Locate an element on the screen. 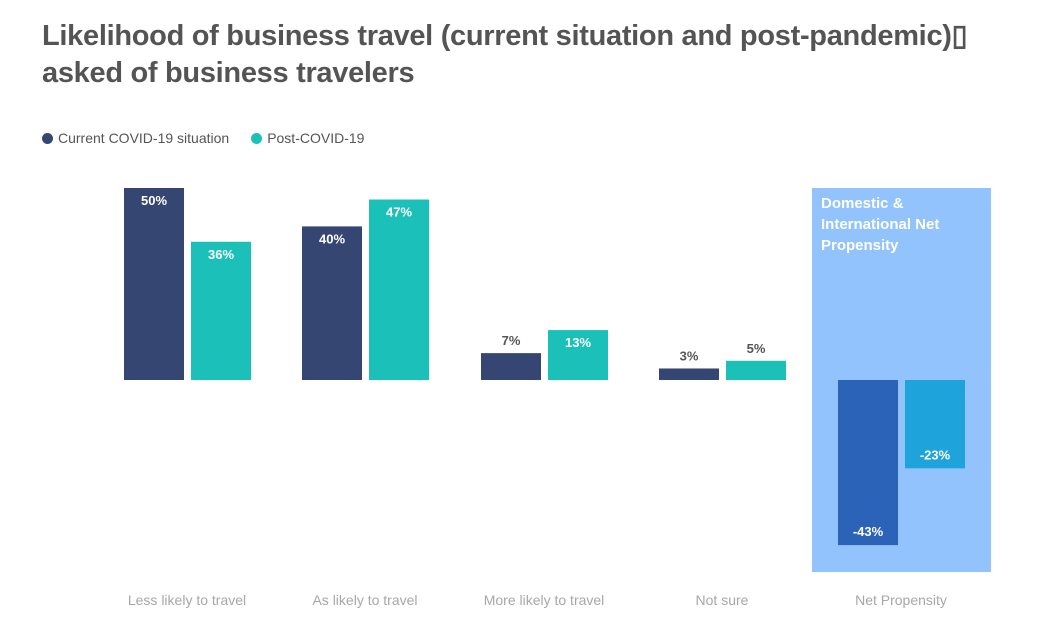 The height and width of the screenshot is (643, 1040). legend: Current COVID-19 situation Post-COVID-19 is located at coordinates (203, 138).